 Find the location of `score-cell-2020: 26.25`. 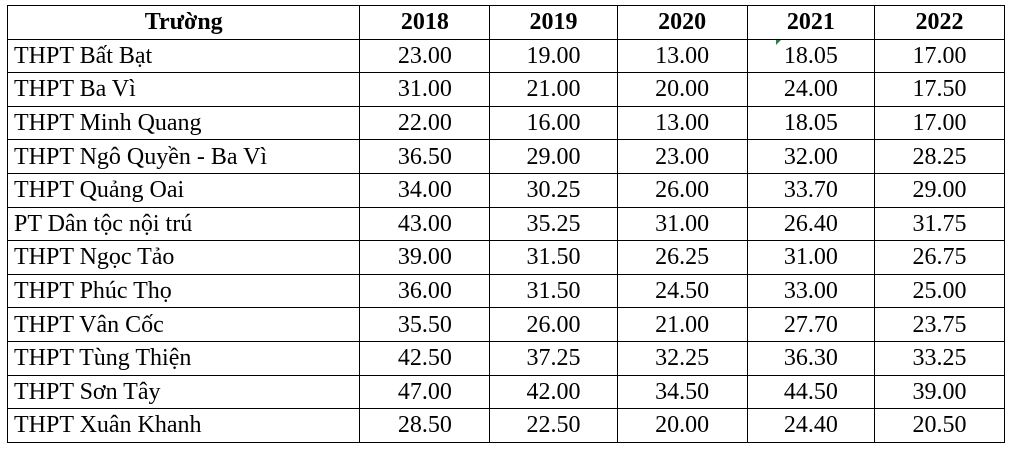

score-cell-2020: 26.25 is located at coordinates (682, 257).